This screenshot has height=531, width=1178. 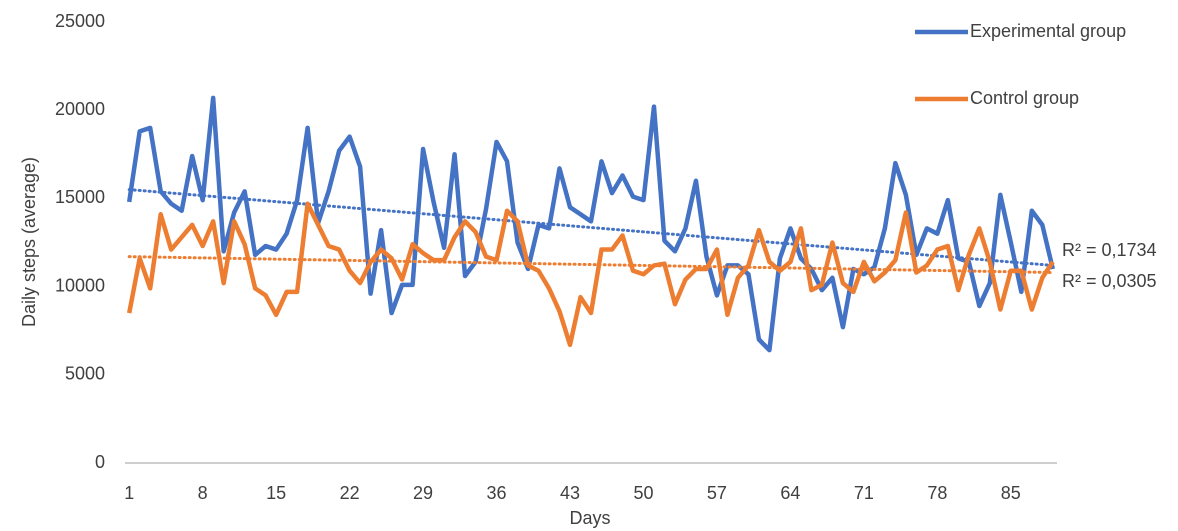 What do you see at coordinates (937, 493) in the screenshot?
I see `x-tick-label: 78` at bounding box center [937, 493].